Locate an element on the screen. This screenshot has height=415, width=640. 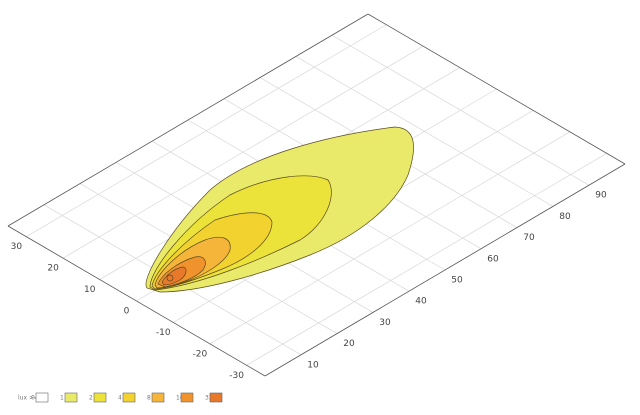
y-tick-label: 30 is located at coordinates (17, 247).